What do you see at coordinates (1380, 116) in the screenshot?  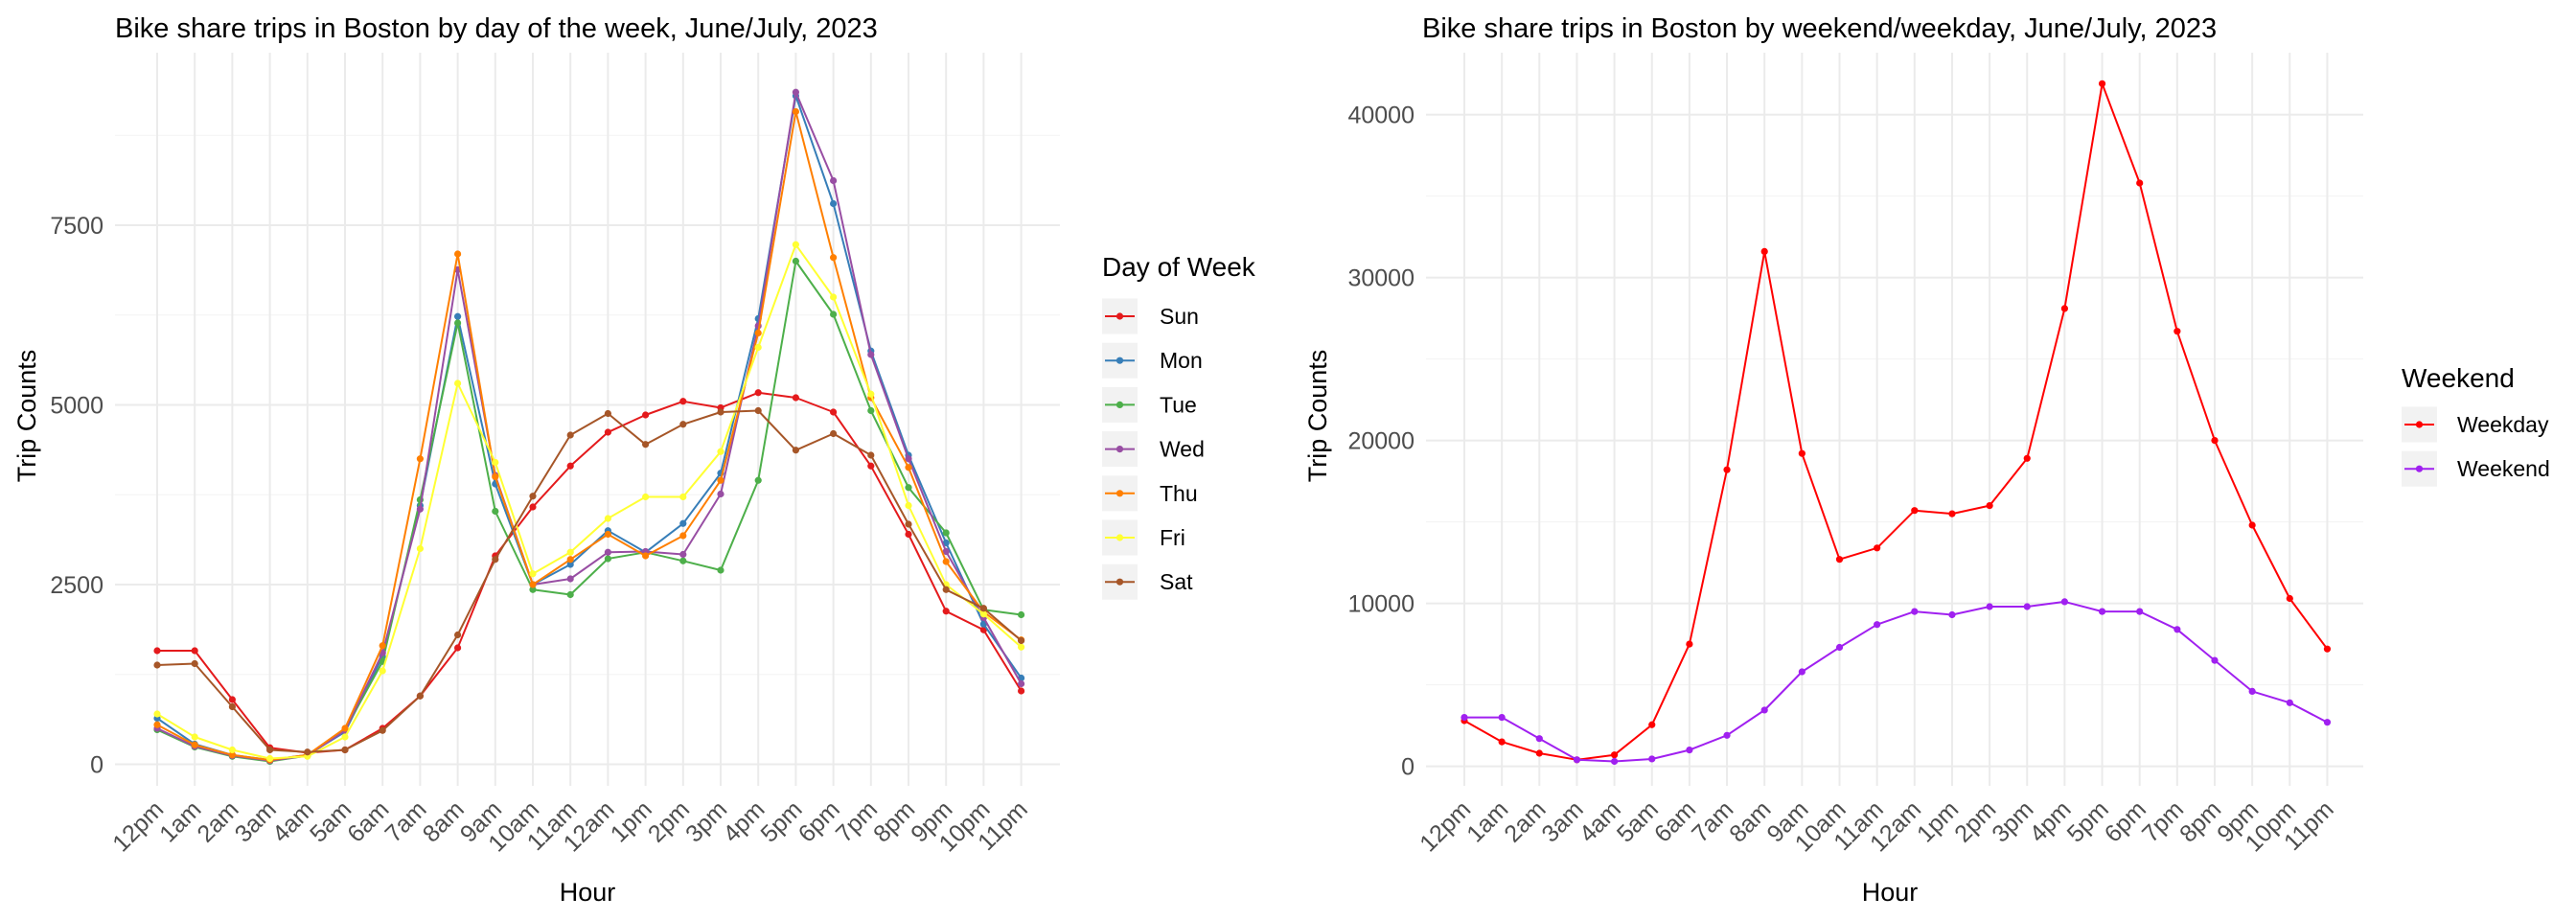 I see `y-tick-label: 40000` at bounding box center [1380, 116].